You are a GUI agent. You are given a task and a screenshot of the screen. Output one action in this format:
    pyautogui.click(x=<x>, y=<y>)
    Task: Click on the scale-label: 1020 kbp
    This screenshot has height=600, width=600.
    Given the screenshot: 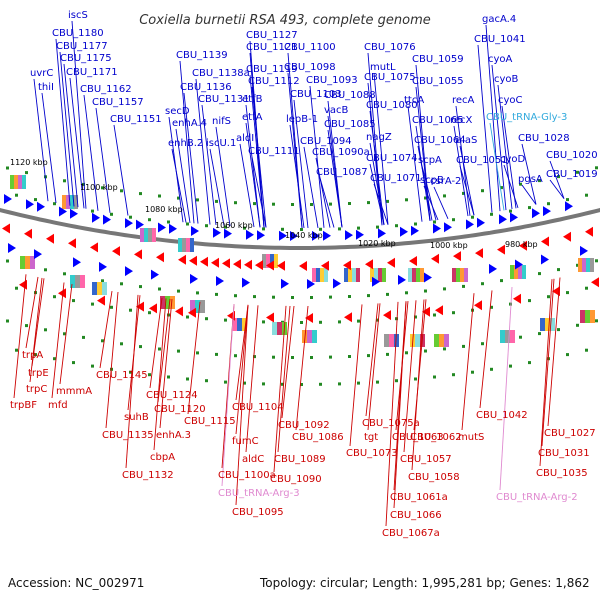 What is the action you would take?
    pyautogui.click(x=377, y=243)
    